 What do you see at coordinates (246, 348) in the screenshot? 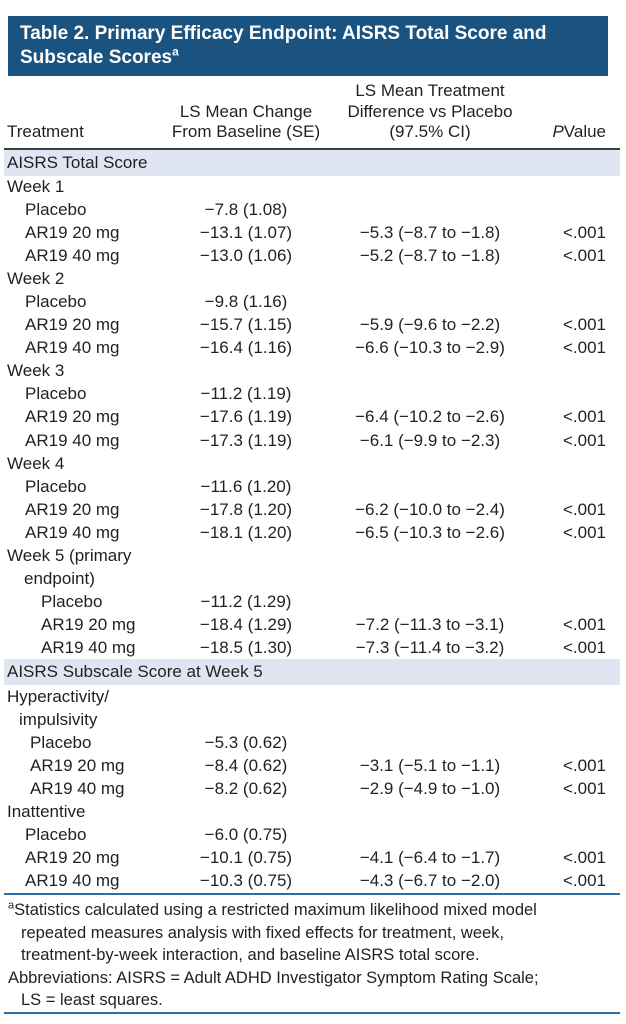
I see `change-cell: −16.4 (1.16)` at bounding box center [246, 348].